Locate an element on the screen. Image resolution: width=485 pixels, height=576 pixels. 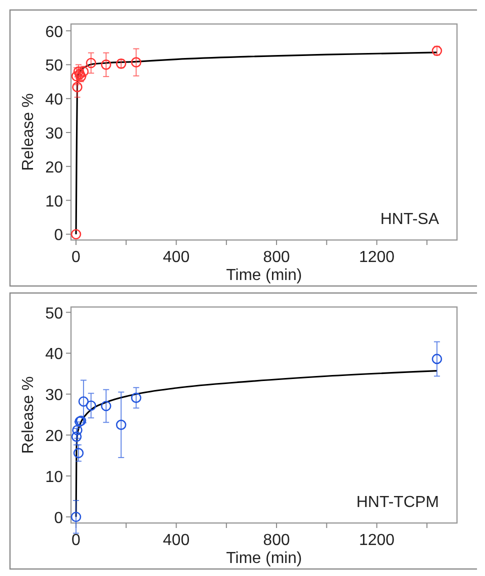
annotation: HNT-TCPM is located at coordinates (397, 502).